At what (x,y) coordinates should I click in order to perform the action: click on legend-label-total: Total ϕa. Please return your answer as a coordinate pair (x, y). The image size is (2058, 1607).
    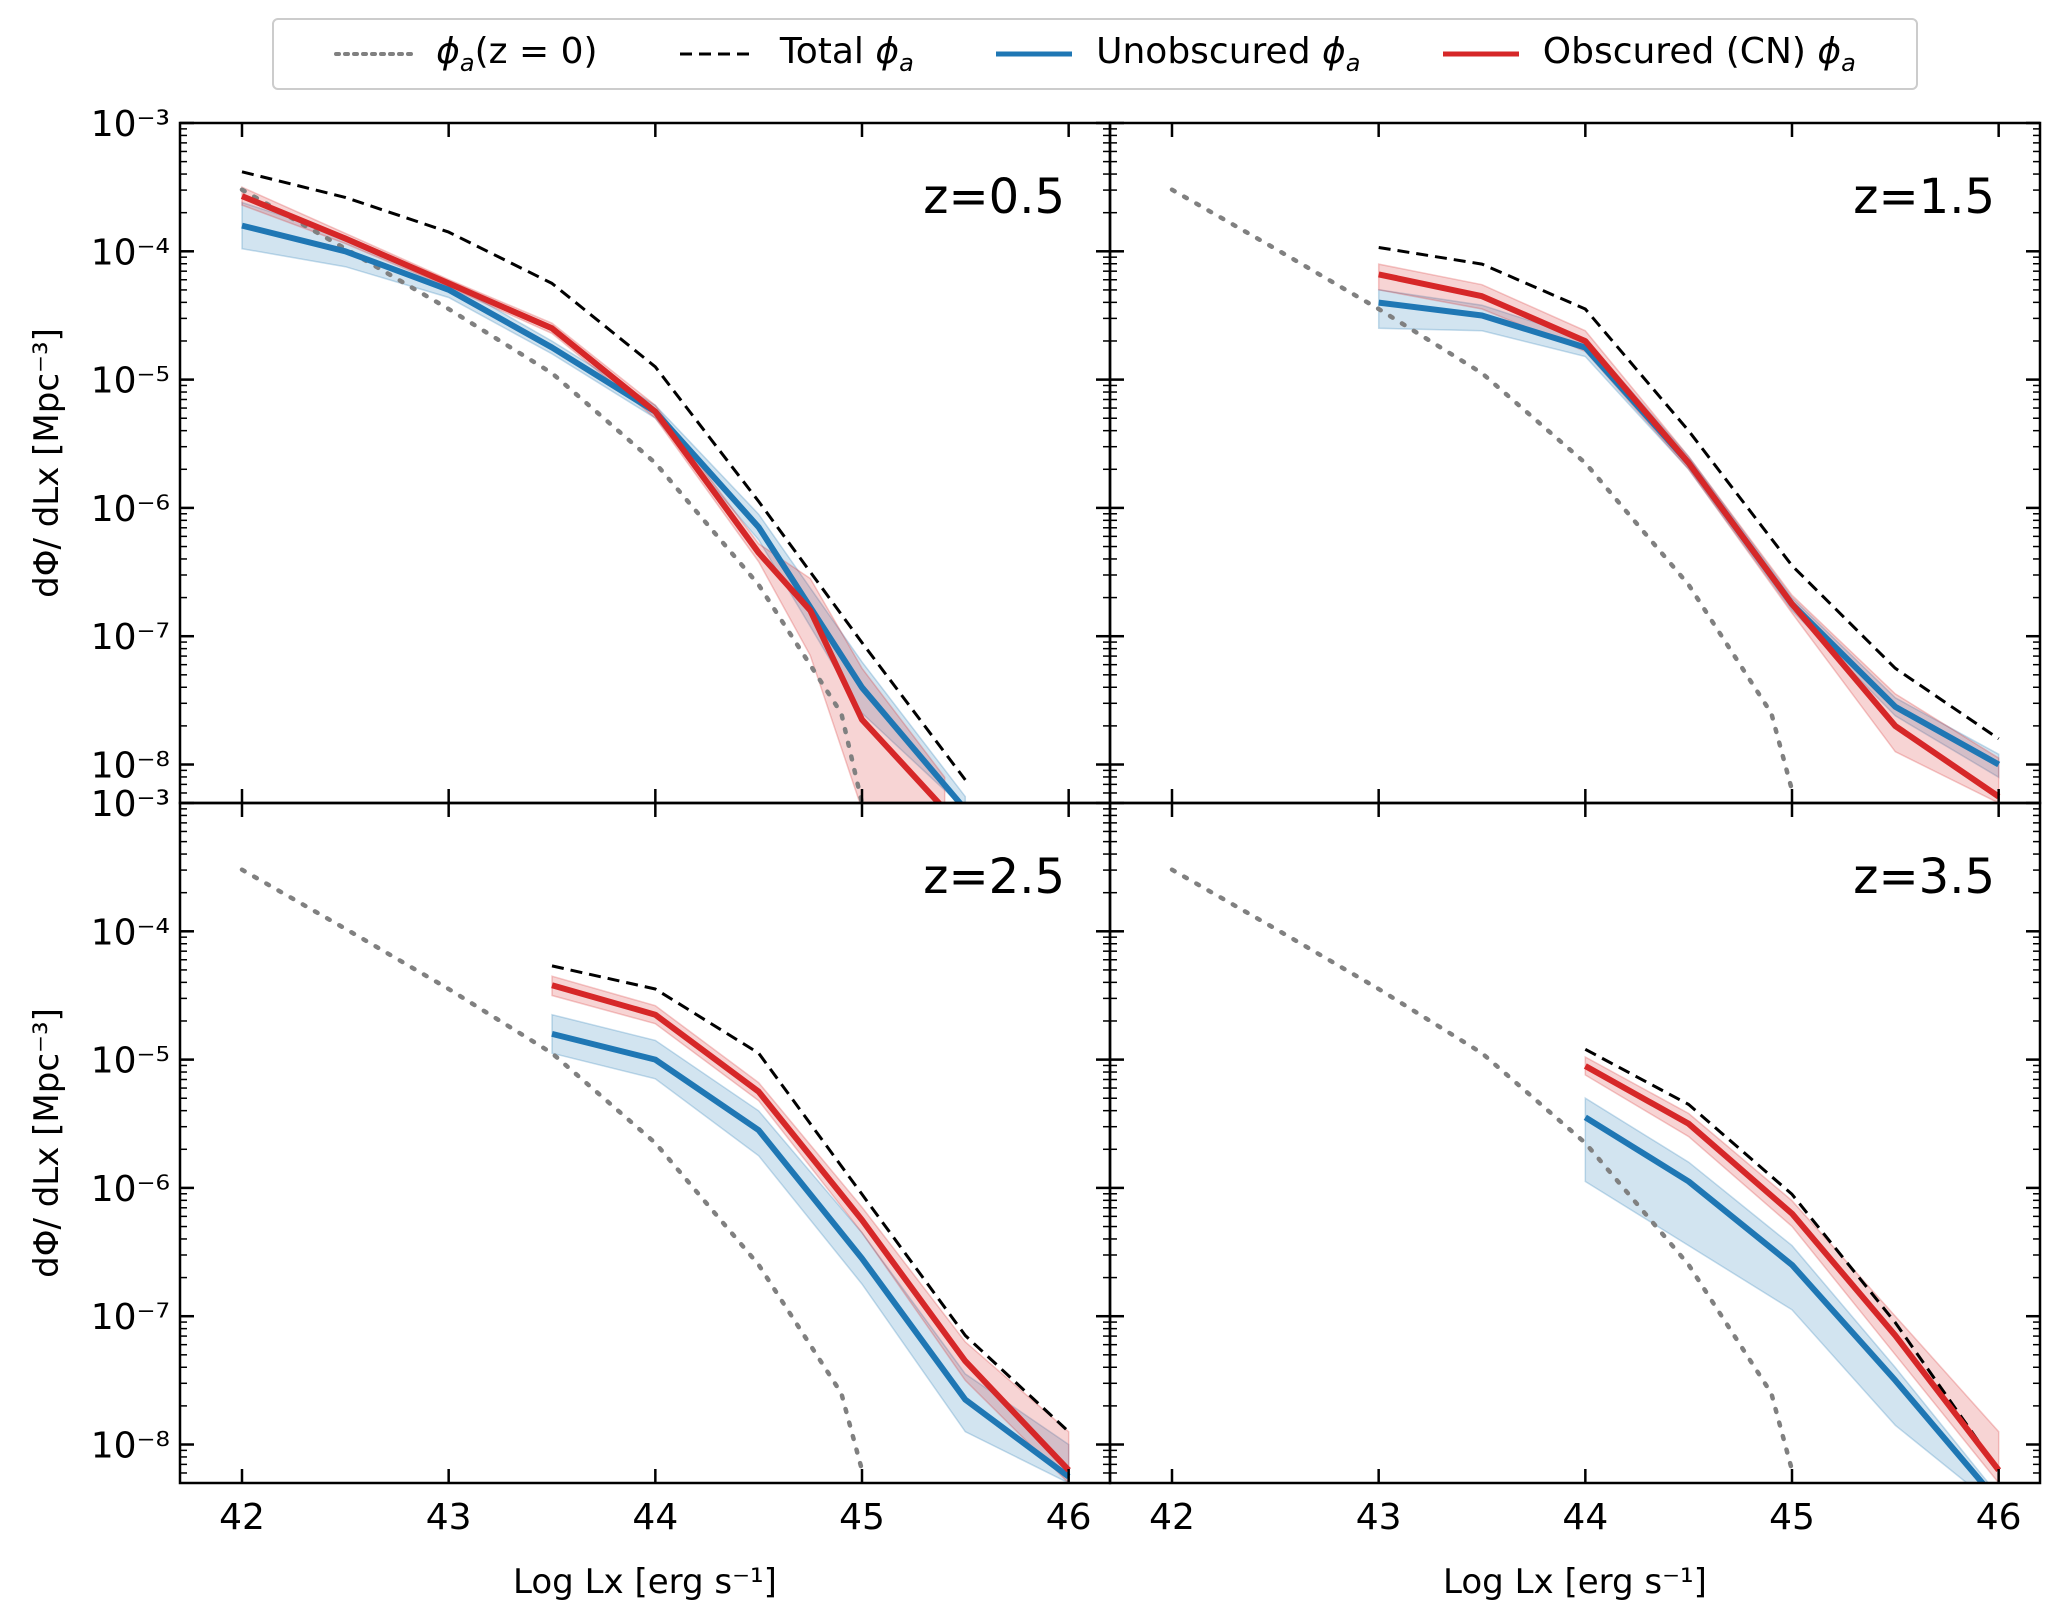
    Looking at the image, I should click on (846, 54).